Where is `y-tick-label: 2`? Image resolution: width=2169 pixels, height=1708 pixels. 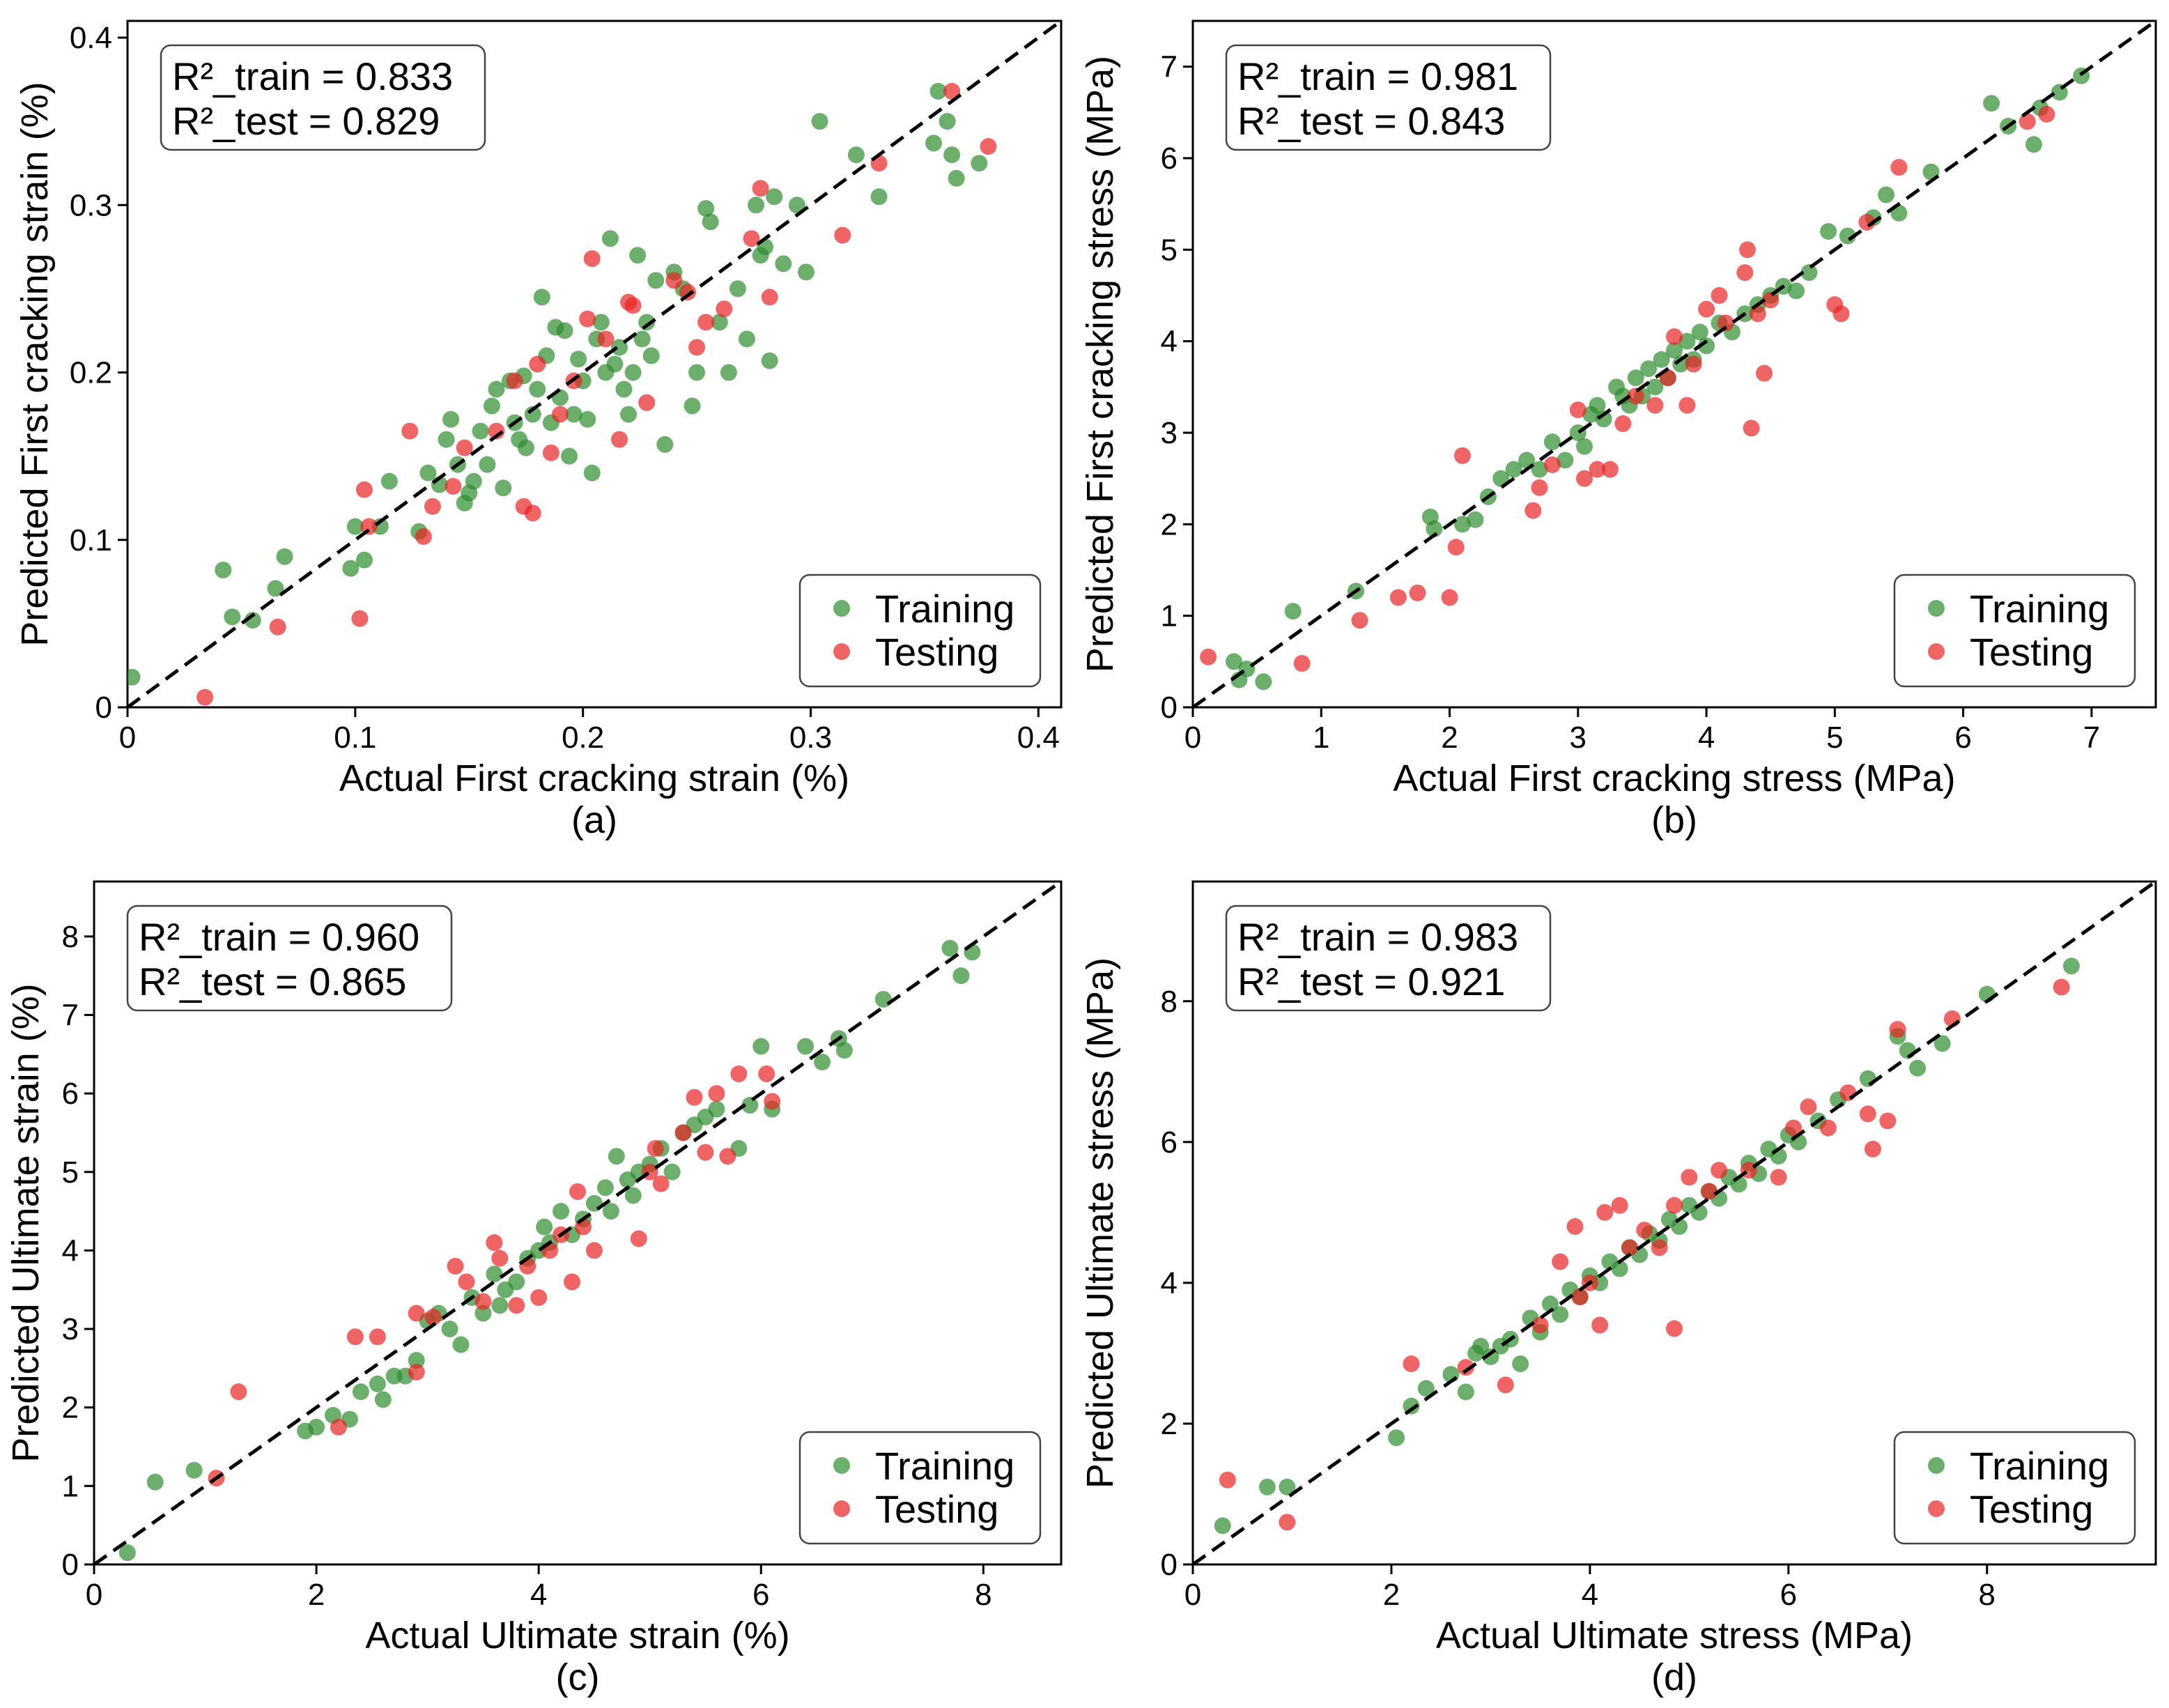 y-tick-label: 2 is located at coordinates (70, 1408).